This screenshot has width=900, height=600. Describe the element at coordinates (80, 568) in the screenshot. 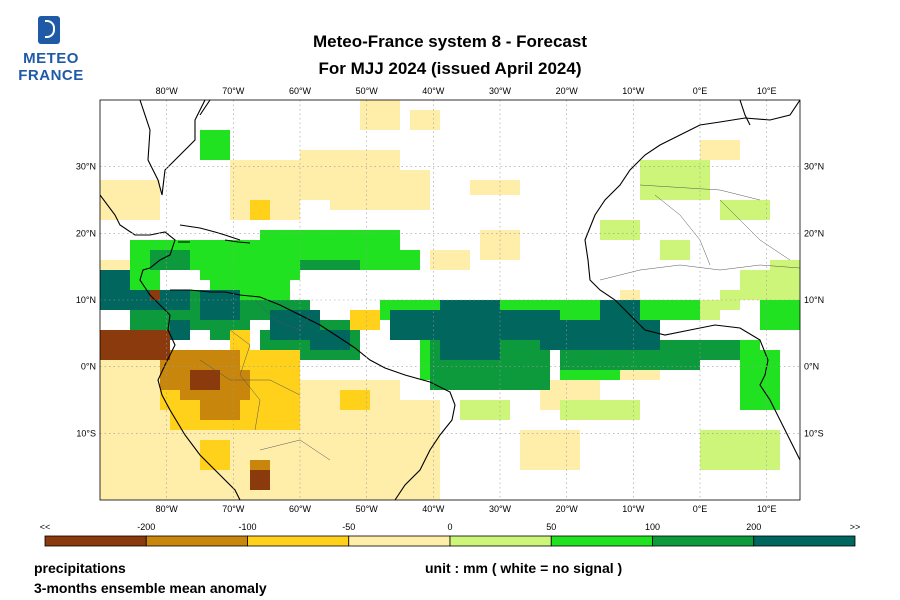

I see `footer-variable: precipitations` at that location.